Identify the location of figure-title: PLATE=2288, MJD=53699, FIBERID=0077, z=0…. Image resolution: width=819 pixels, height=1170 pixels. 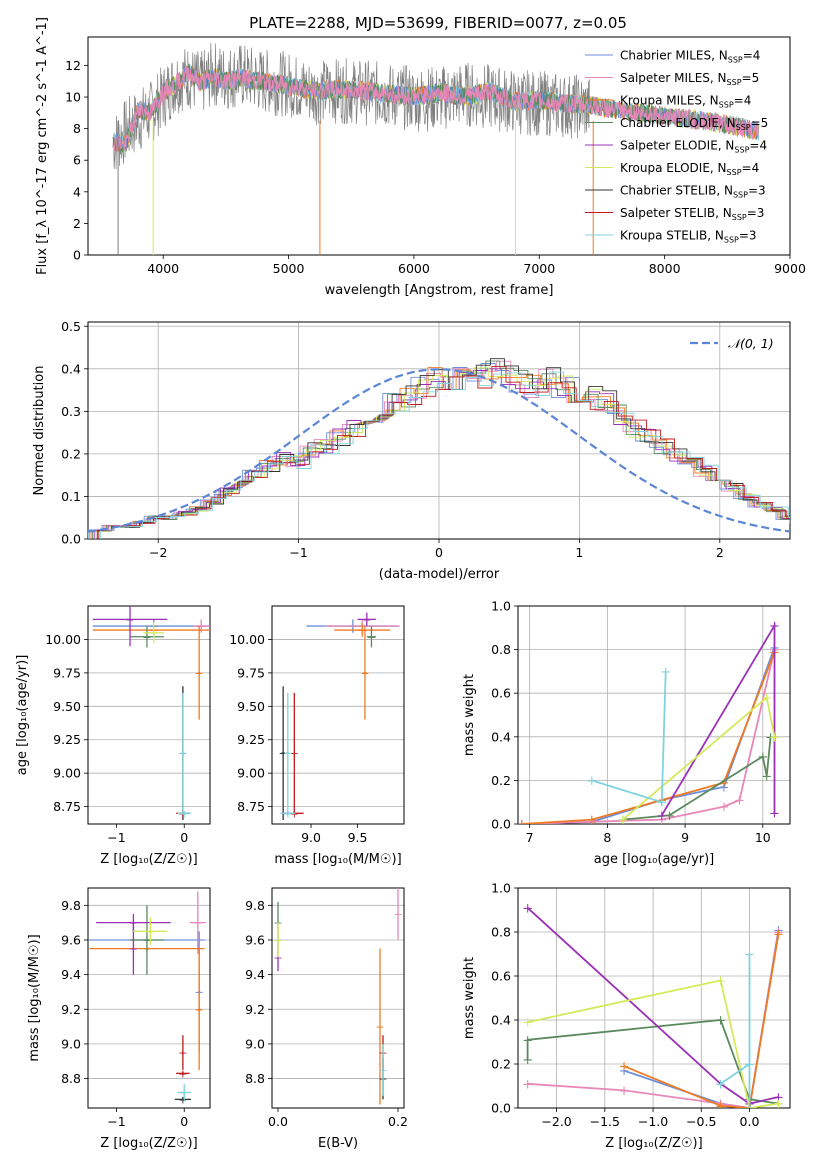
(438, 23).